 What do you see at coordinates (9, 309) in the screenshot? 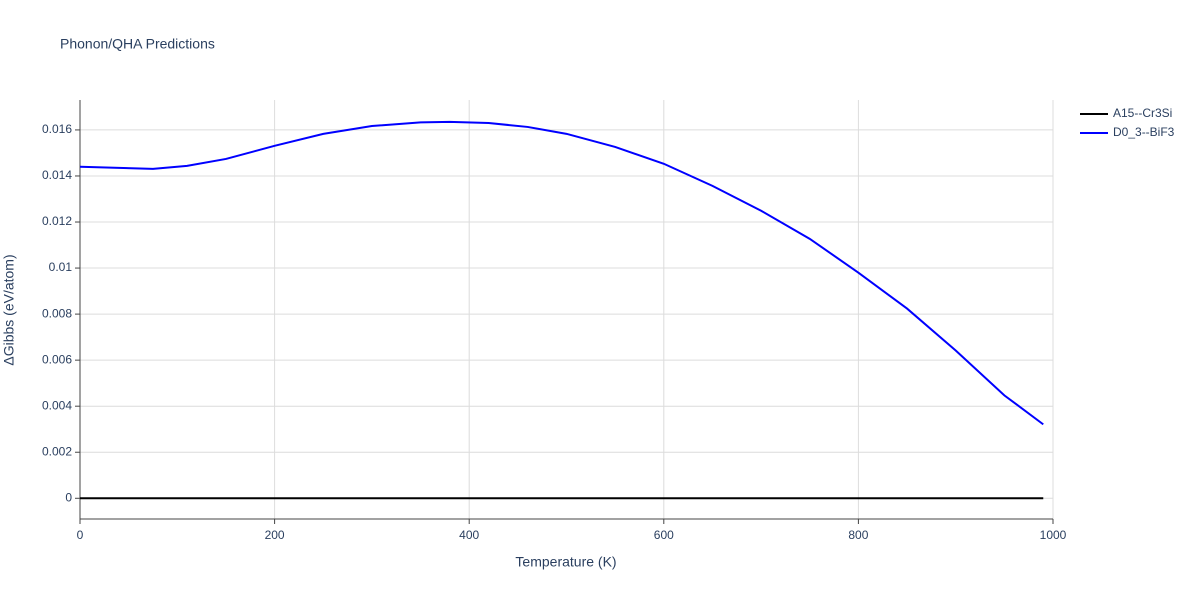
I see `y-axis-title: ΔGibbs (eV/atom)` at bounding box center [9, 309].